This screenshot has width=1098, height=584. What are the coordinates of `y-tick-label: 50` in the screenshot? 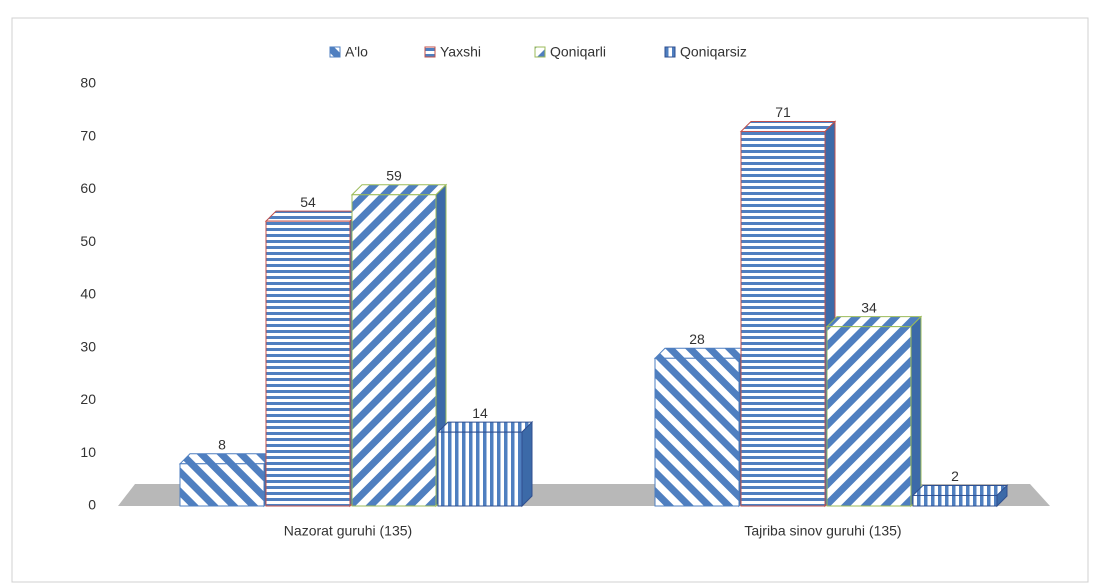 It's located at (88, 241).